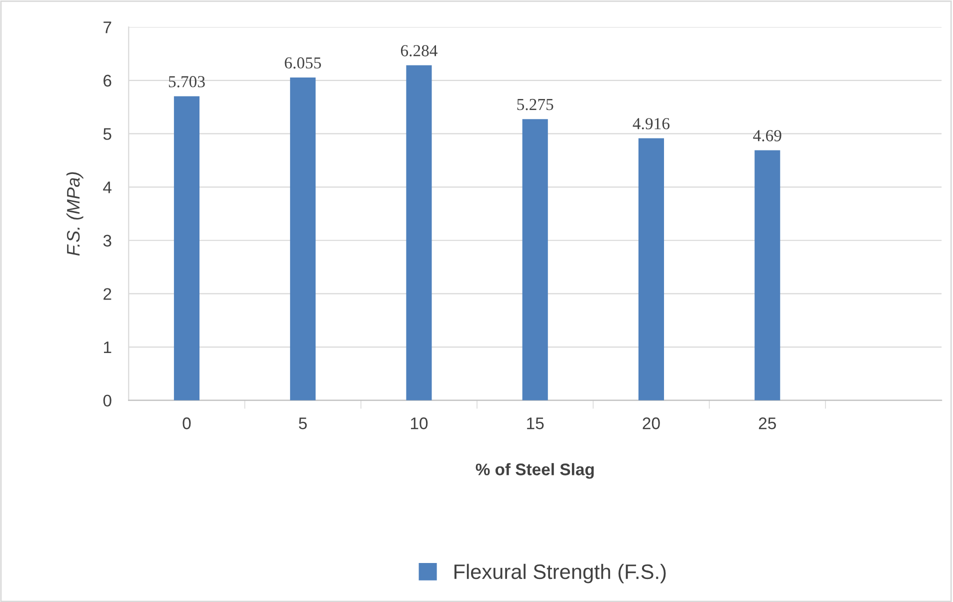 The height and width of the screenshot is (602, 953). I want to click on x-tick-label: 10, so click(419, 423).